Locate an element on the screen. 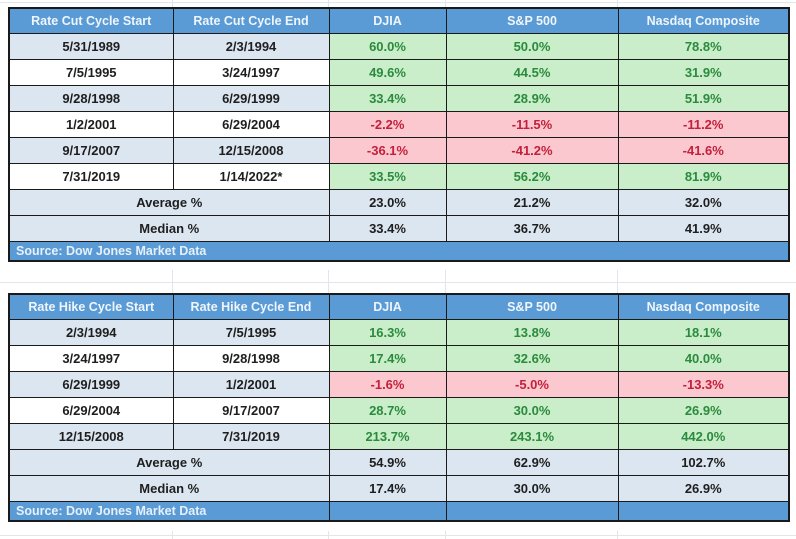  source-label: Source: Dow Jones Market Data is located at coordinates (399, 251).